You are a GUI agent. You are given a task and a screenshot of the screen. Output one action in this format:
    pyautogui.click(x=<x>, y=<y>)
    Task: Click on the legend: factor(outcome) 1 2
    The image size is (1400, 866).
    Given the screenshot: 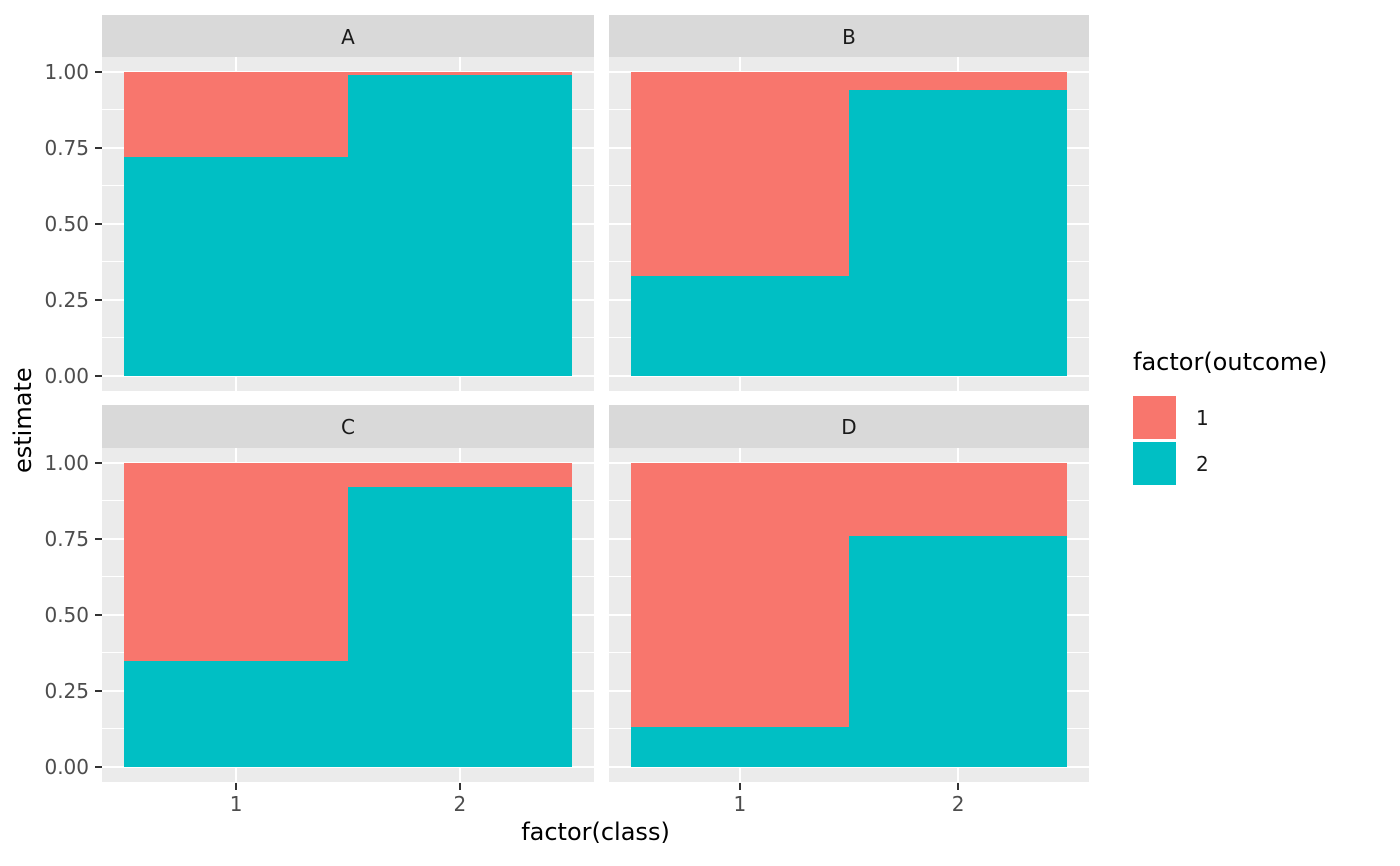 What is the action you would take?
    pyautogui.click(x=1264, y=417)
    